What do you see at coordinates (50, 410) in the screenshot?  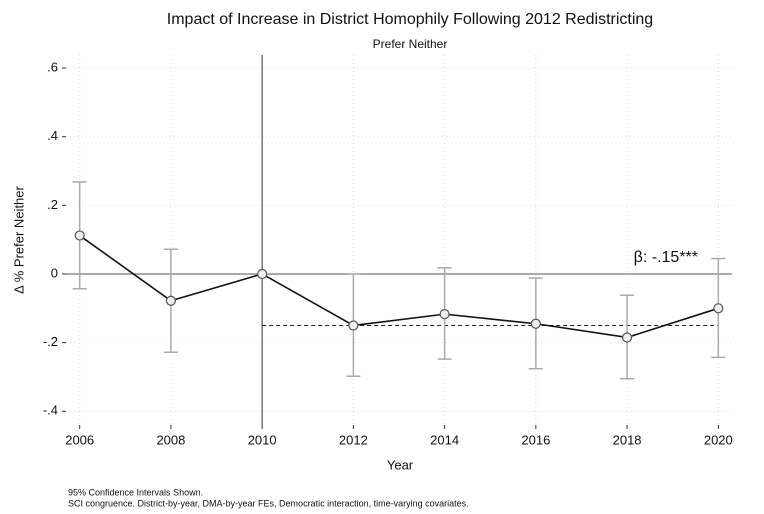 I see `y-tick-label: -.4` at bounding box center [50, 410].